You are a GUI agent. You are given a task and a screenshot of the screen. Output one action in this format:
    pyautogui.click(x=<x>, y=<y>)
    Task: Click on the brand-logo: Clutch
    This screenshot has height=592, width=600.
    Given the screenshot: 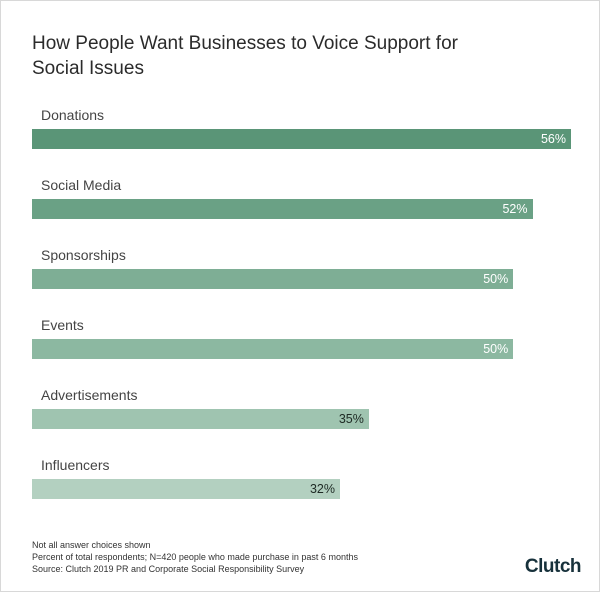 What is the action you would take?
    pyautogui.click(x=553, y=566)
    